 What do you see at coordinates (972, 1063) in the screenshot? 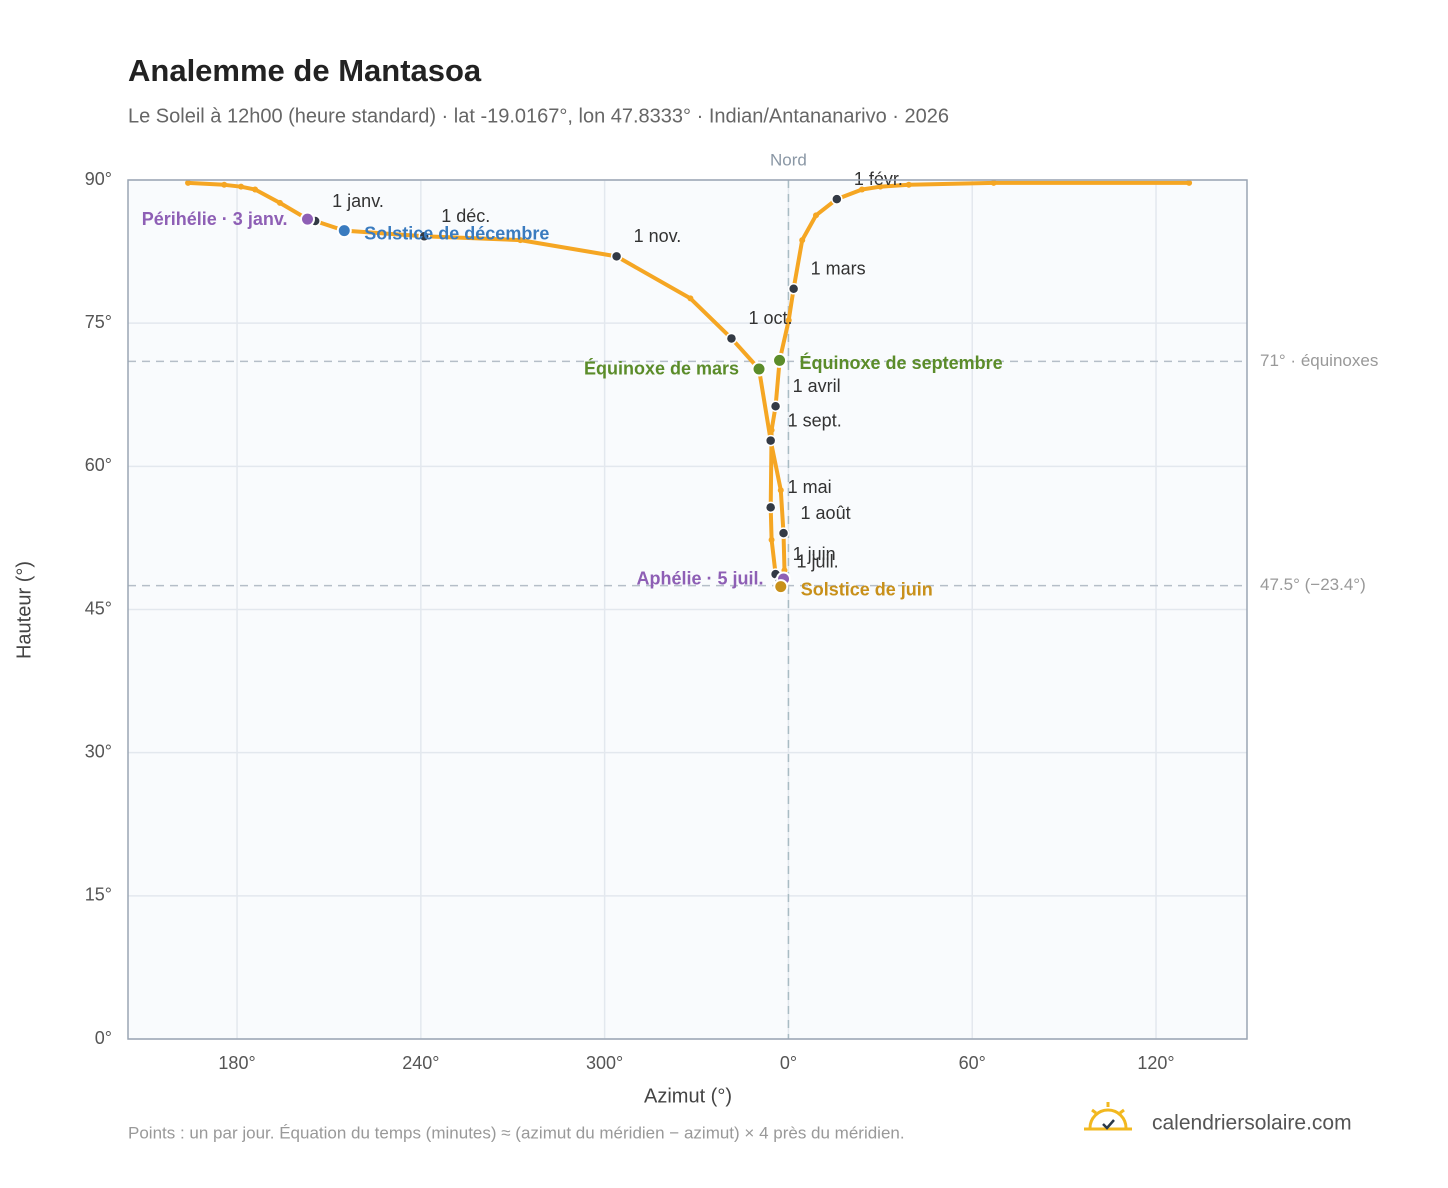
I see `x-tick-label: 60°` at bounding box center [972, 1063].